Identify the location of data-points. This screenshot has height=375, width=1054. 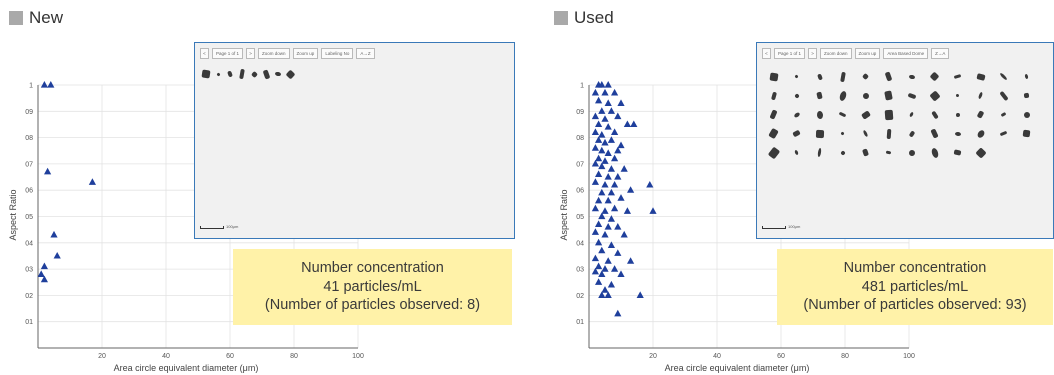
(66, 182).